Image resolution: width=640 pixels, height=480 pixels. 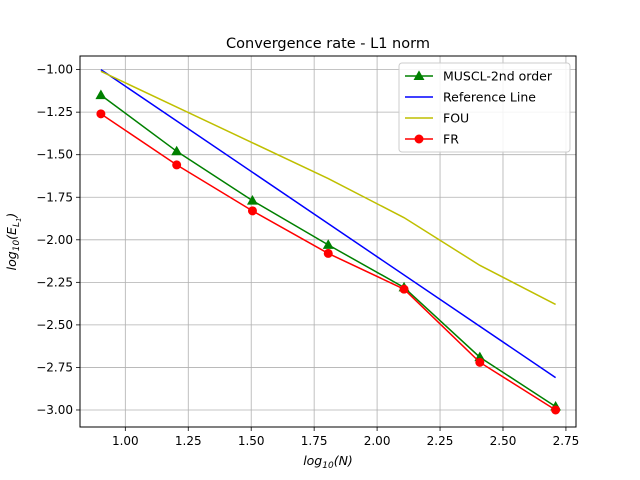 What do you see at coordinates (54, 410) in the screenshot?
I see `y-tick-label: −3.00` at bounding box center [54, 410].